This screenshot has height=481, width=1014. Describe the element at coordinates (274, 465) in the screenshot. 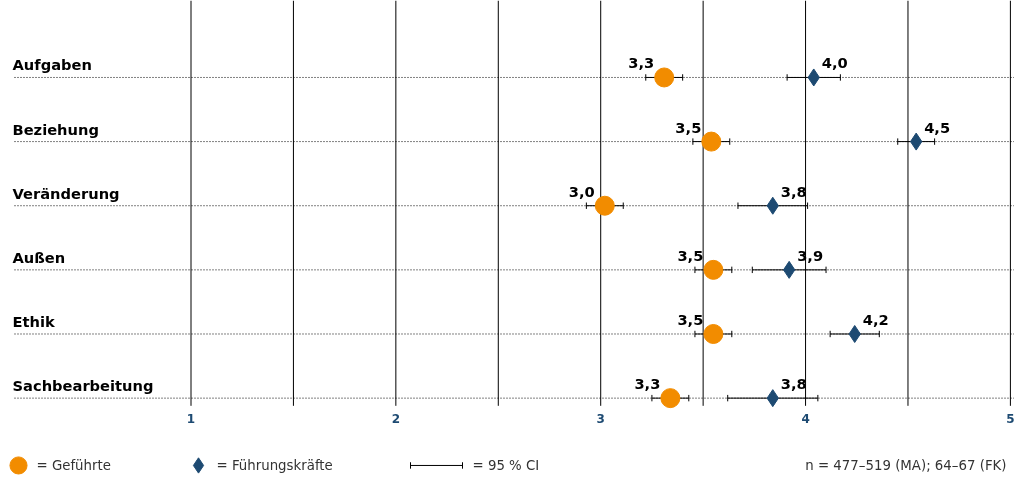

I see `legend-label: = Führungskräfte` at that location.